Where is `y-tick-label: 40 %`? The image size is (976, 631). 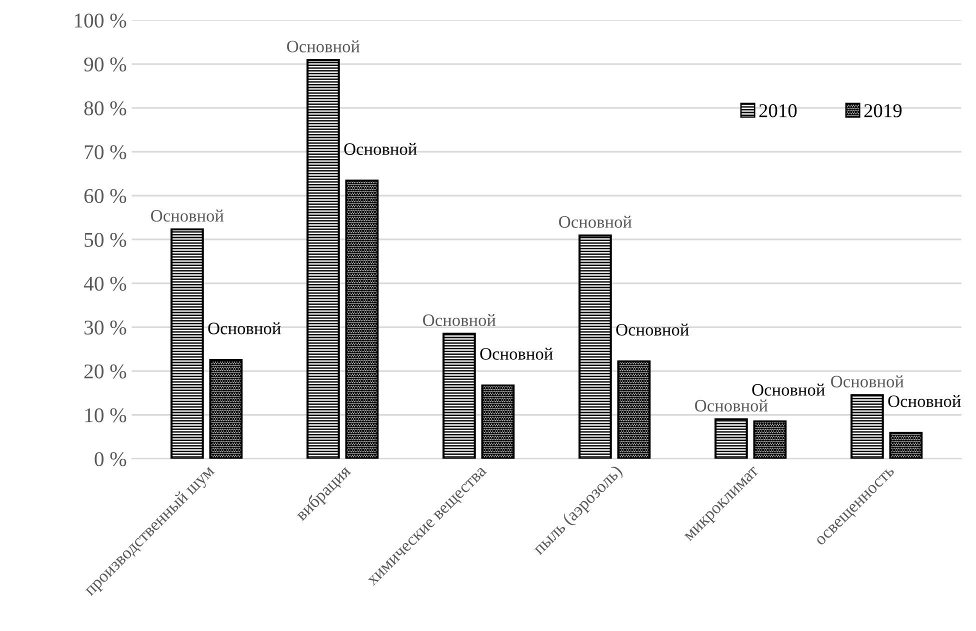 y-tick-label: 40 % is located at coordinates (105, 283).